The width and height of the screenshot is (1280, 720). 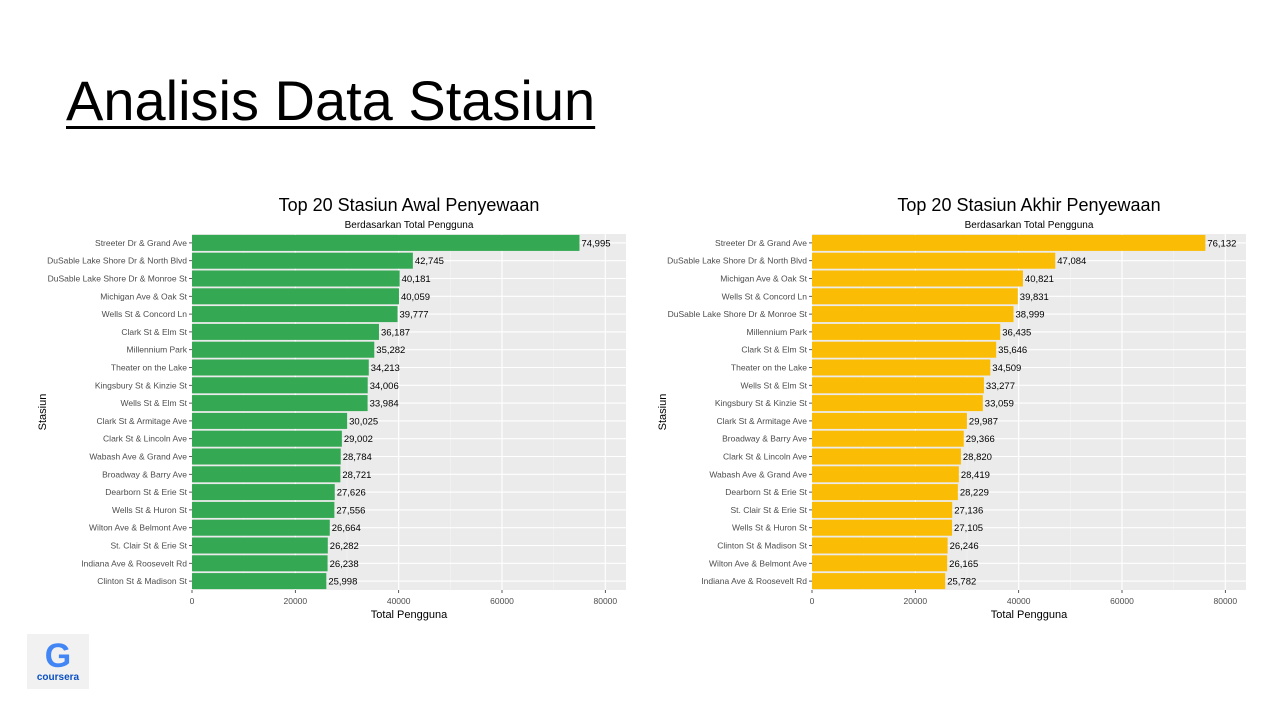 I want to click on value-label: 28,721, so click(x=356, y=475).